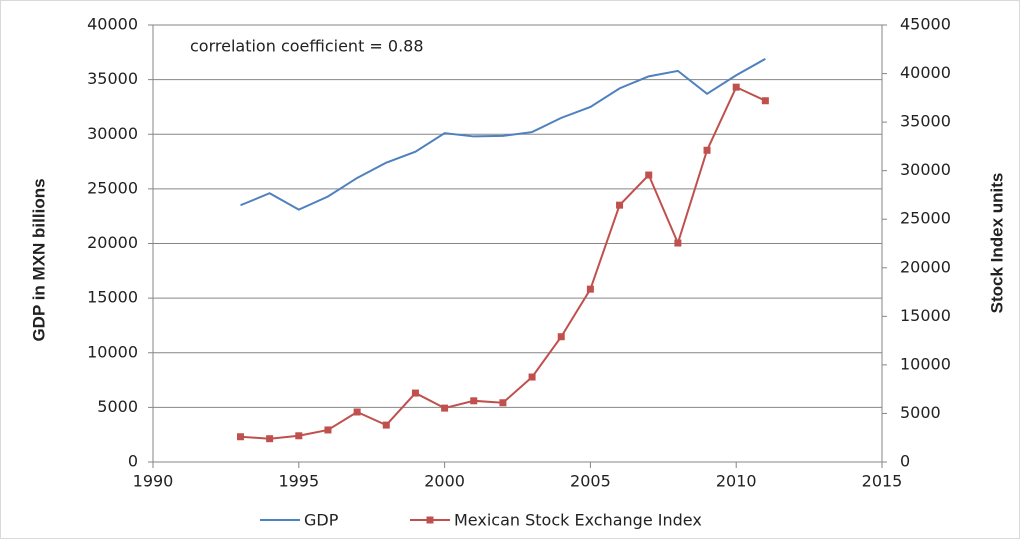 The image size is (1020, 539). Describe the element at coordinates (925, 266) in the screenshot. I see `y2-tick-label: 20000` at that location.